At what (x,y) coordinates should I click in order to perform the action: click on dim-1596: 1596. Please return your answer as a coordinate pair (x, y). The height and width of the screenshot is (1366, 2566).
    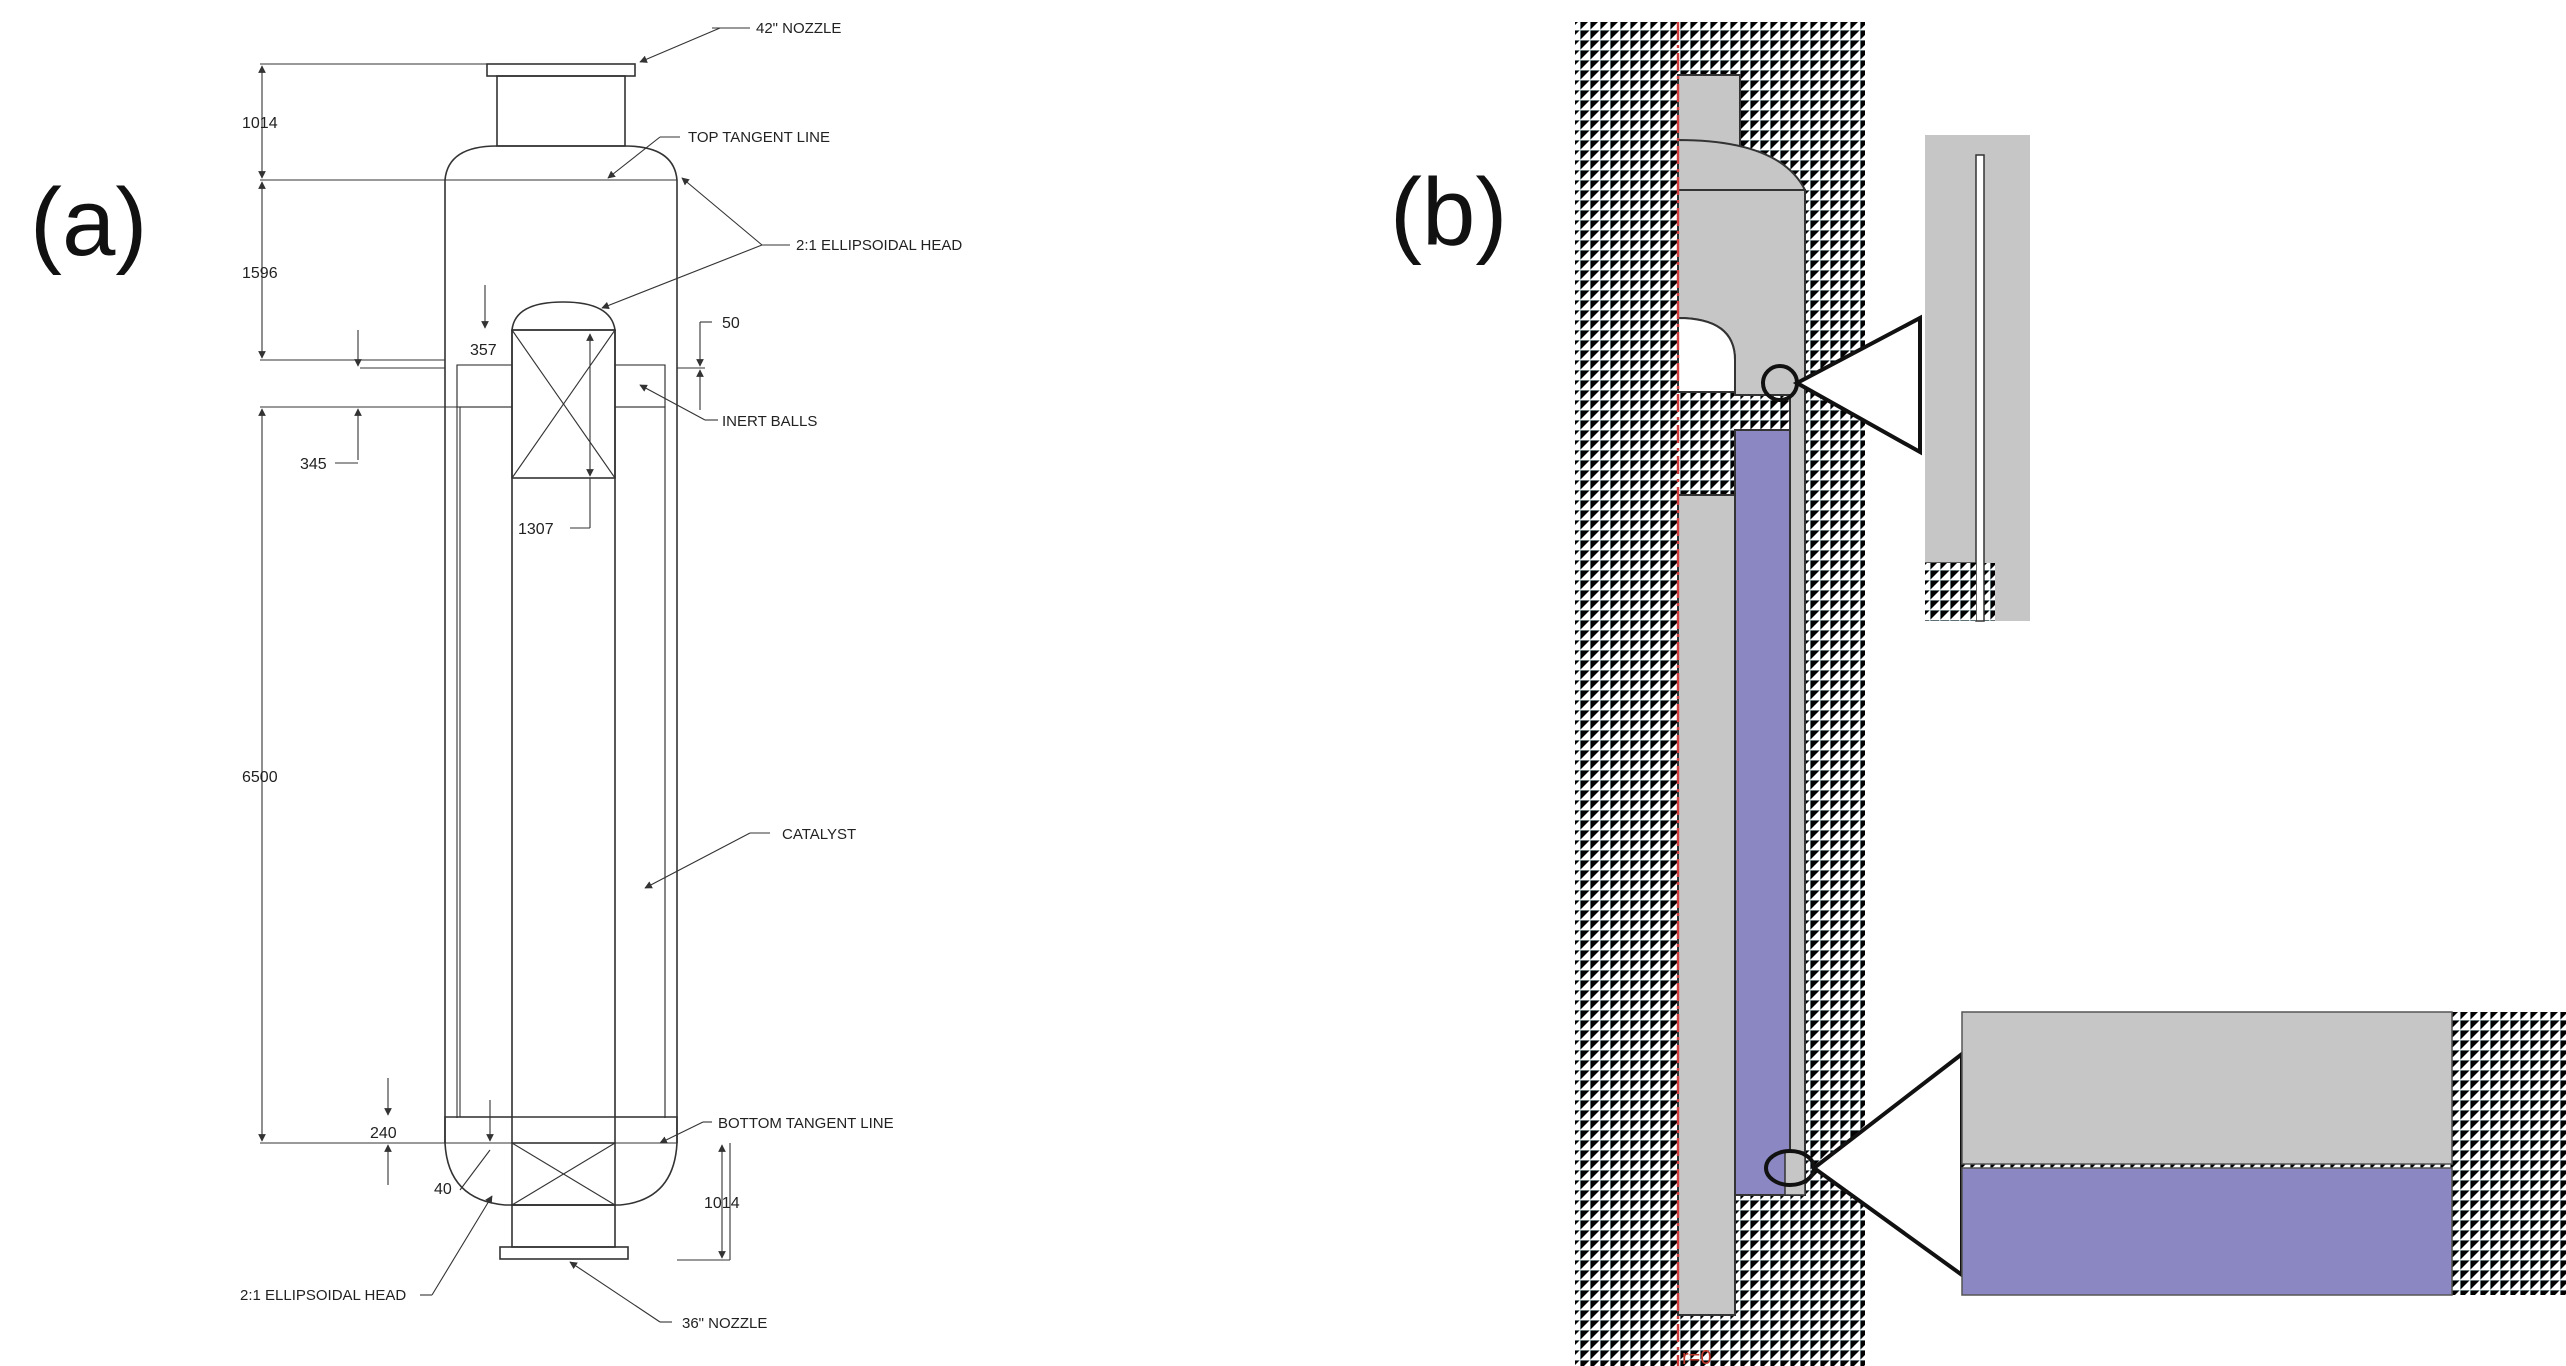
    Looking at the image, I should click on (260, 273).